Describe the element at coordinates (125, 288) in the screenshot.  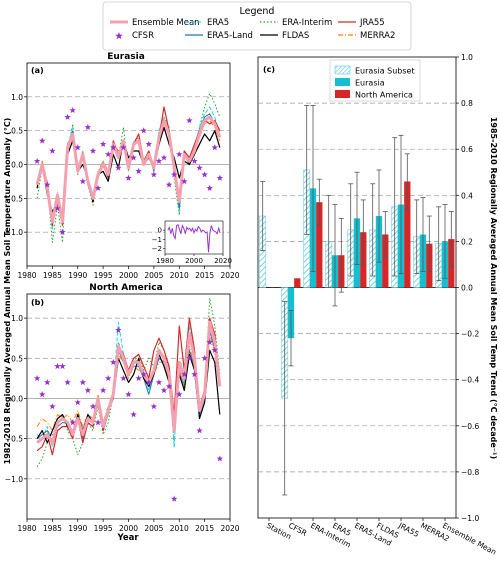
I see `panel-b-title: North America` at that location.